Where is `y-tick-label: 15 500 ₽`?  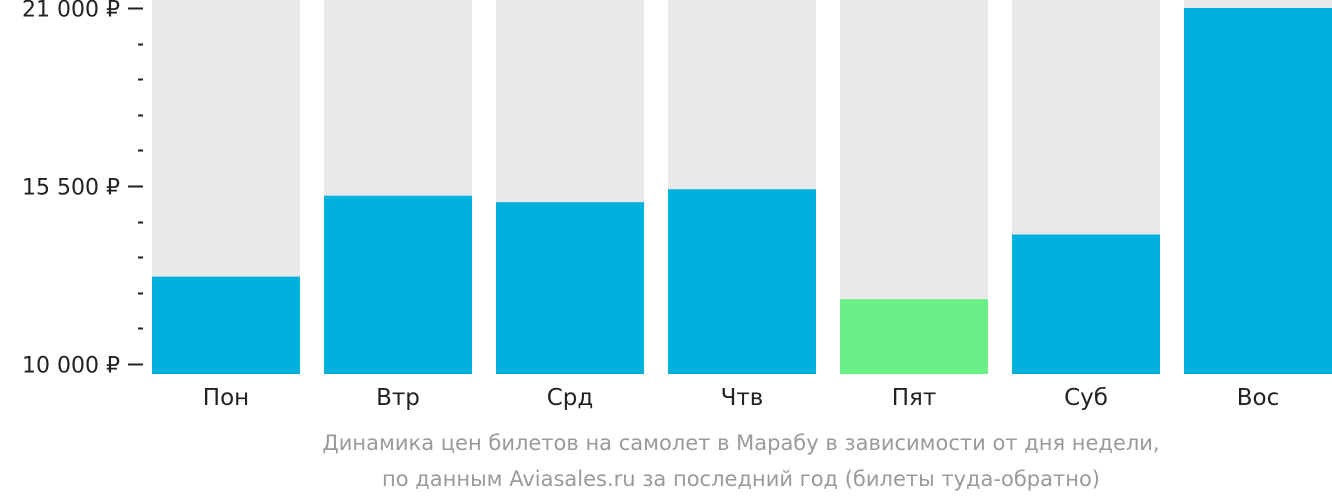 y-tick-label: 15 500 ₽ is located at coordinates (71, 188).